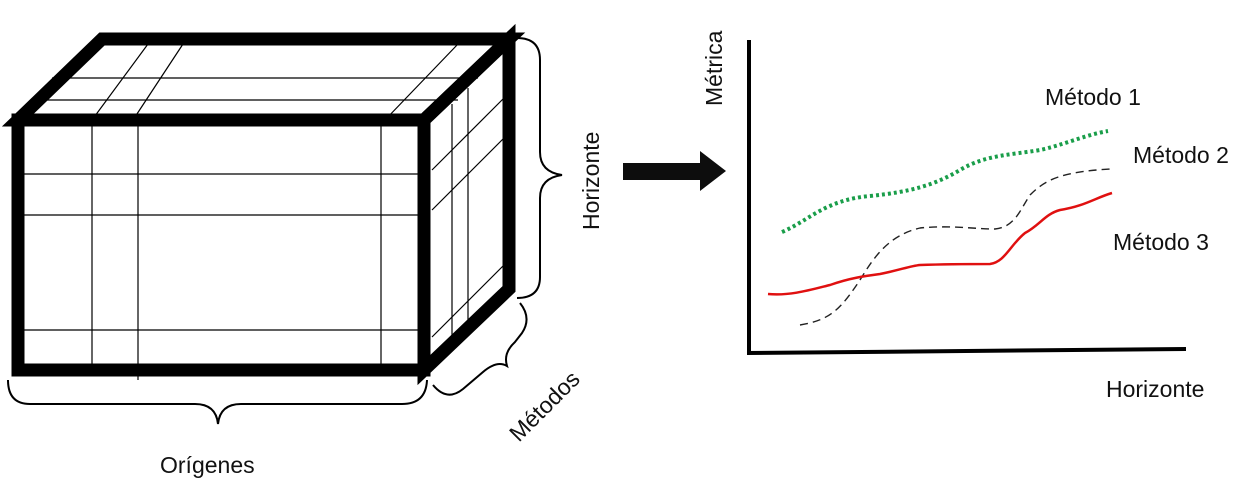 Image resolution: width=1256 pixels, height=486 pixels. What do you see at coordinates (966, 351) in the screenshot?
I see `x-axis-line` at bounding box center [966, 351].